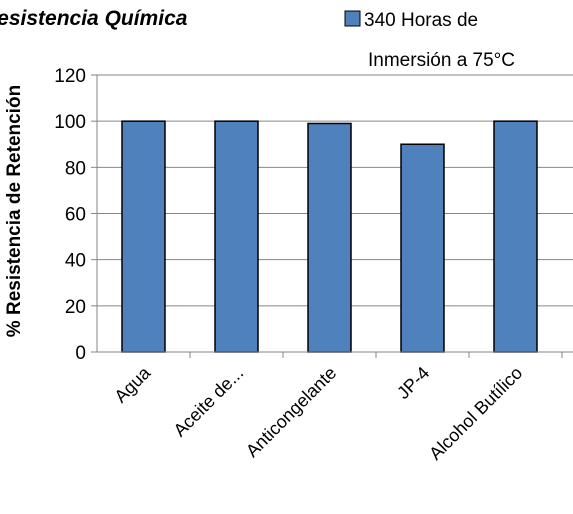 The height and width of the screenshot is (514, 573). I want to click on x-category-label: Anticongelante, so click(291, 412).